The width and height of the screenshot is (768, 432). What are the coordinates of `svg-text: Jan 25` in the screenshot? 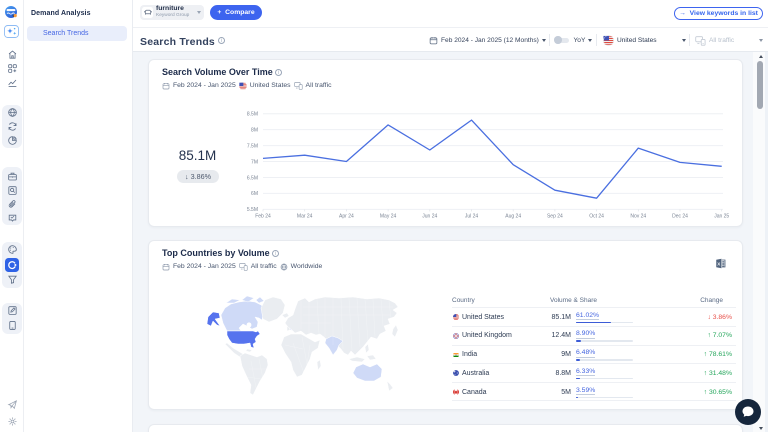 It's located at (721, 217).